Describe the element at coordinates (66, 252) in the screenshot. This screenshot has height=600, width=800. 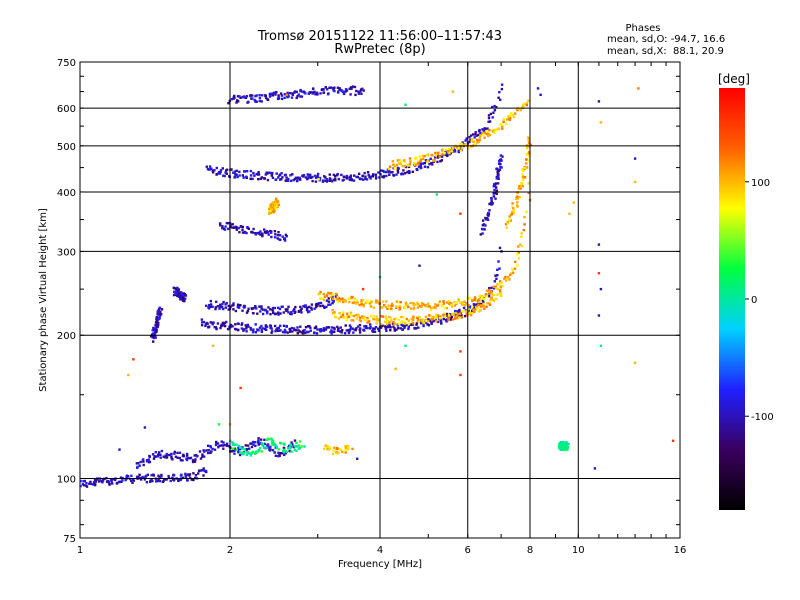
I see `y-tick-label: 300` at that location.